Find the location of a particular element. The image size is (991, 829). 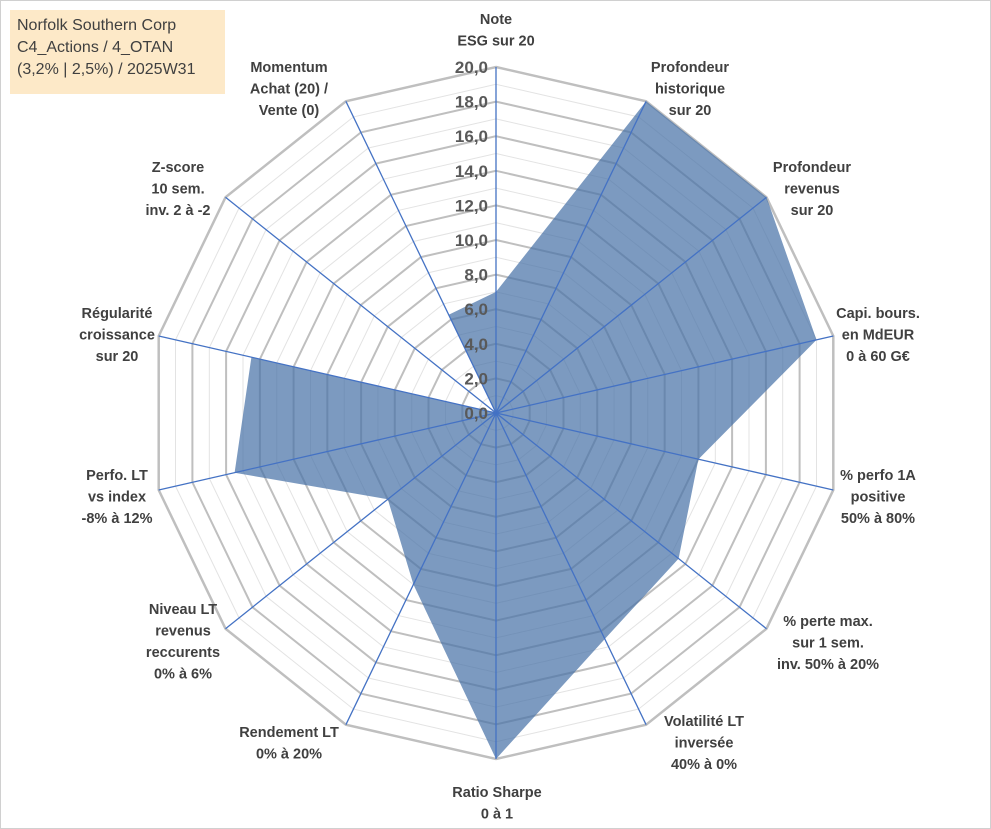

category-label: % perte max. sur 1 sem. inv. 50% à 20% is located at coordinates (828, 643).